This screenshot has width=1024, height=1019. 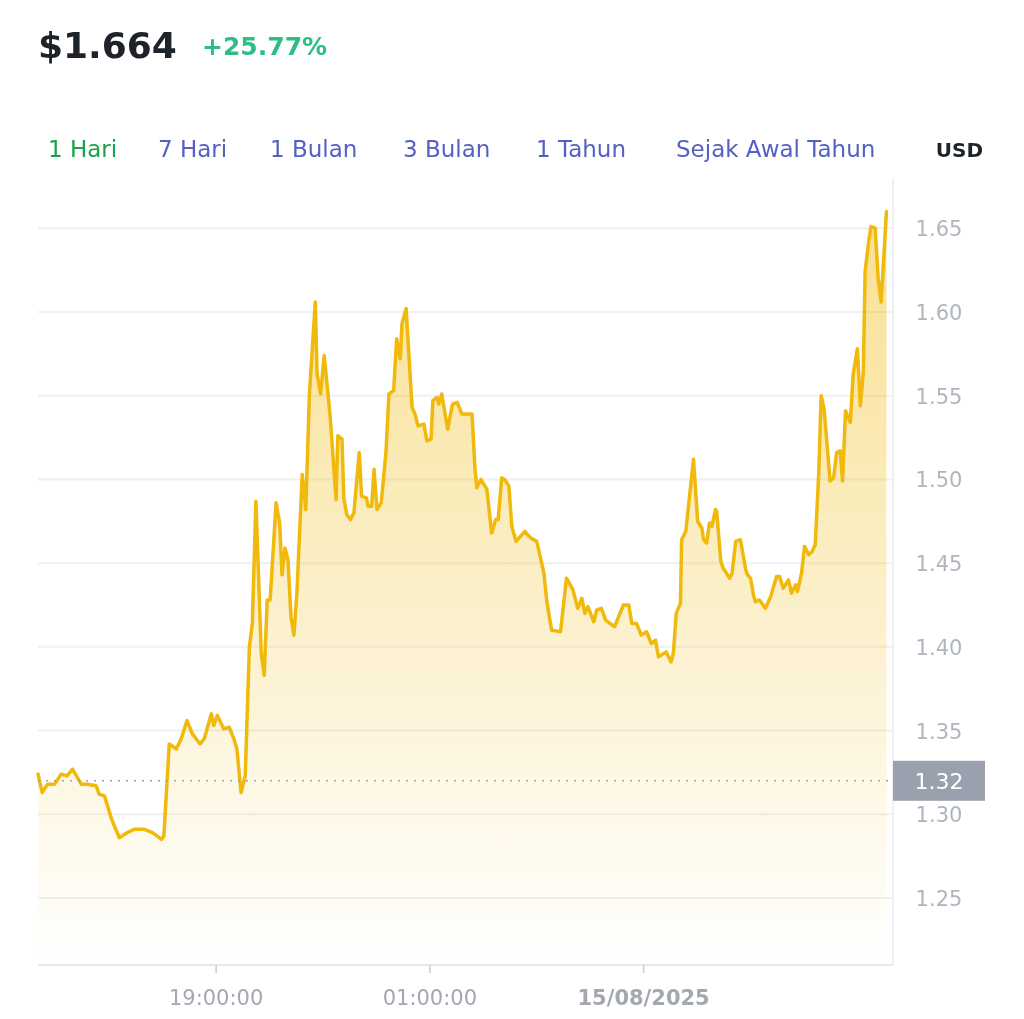 I want to click on x-tick-label: 01:00:00, so click(x=430, y=998).